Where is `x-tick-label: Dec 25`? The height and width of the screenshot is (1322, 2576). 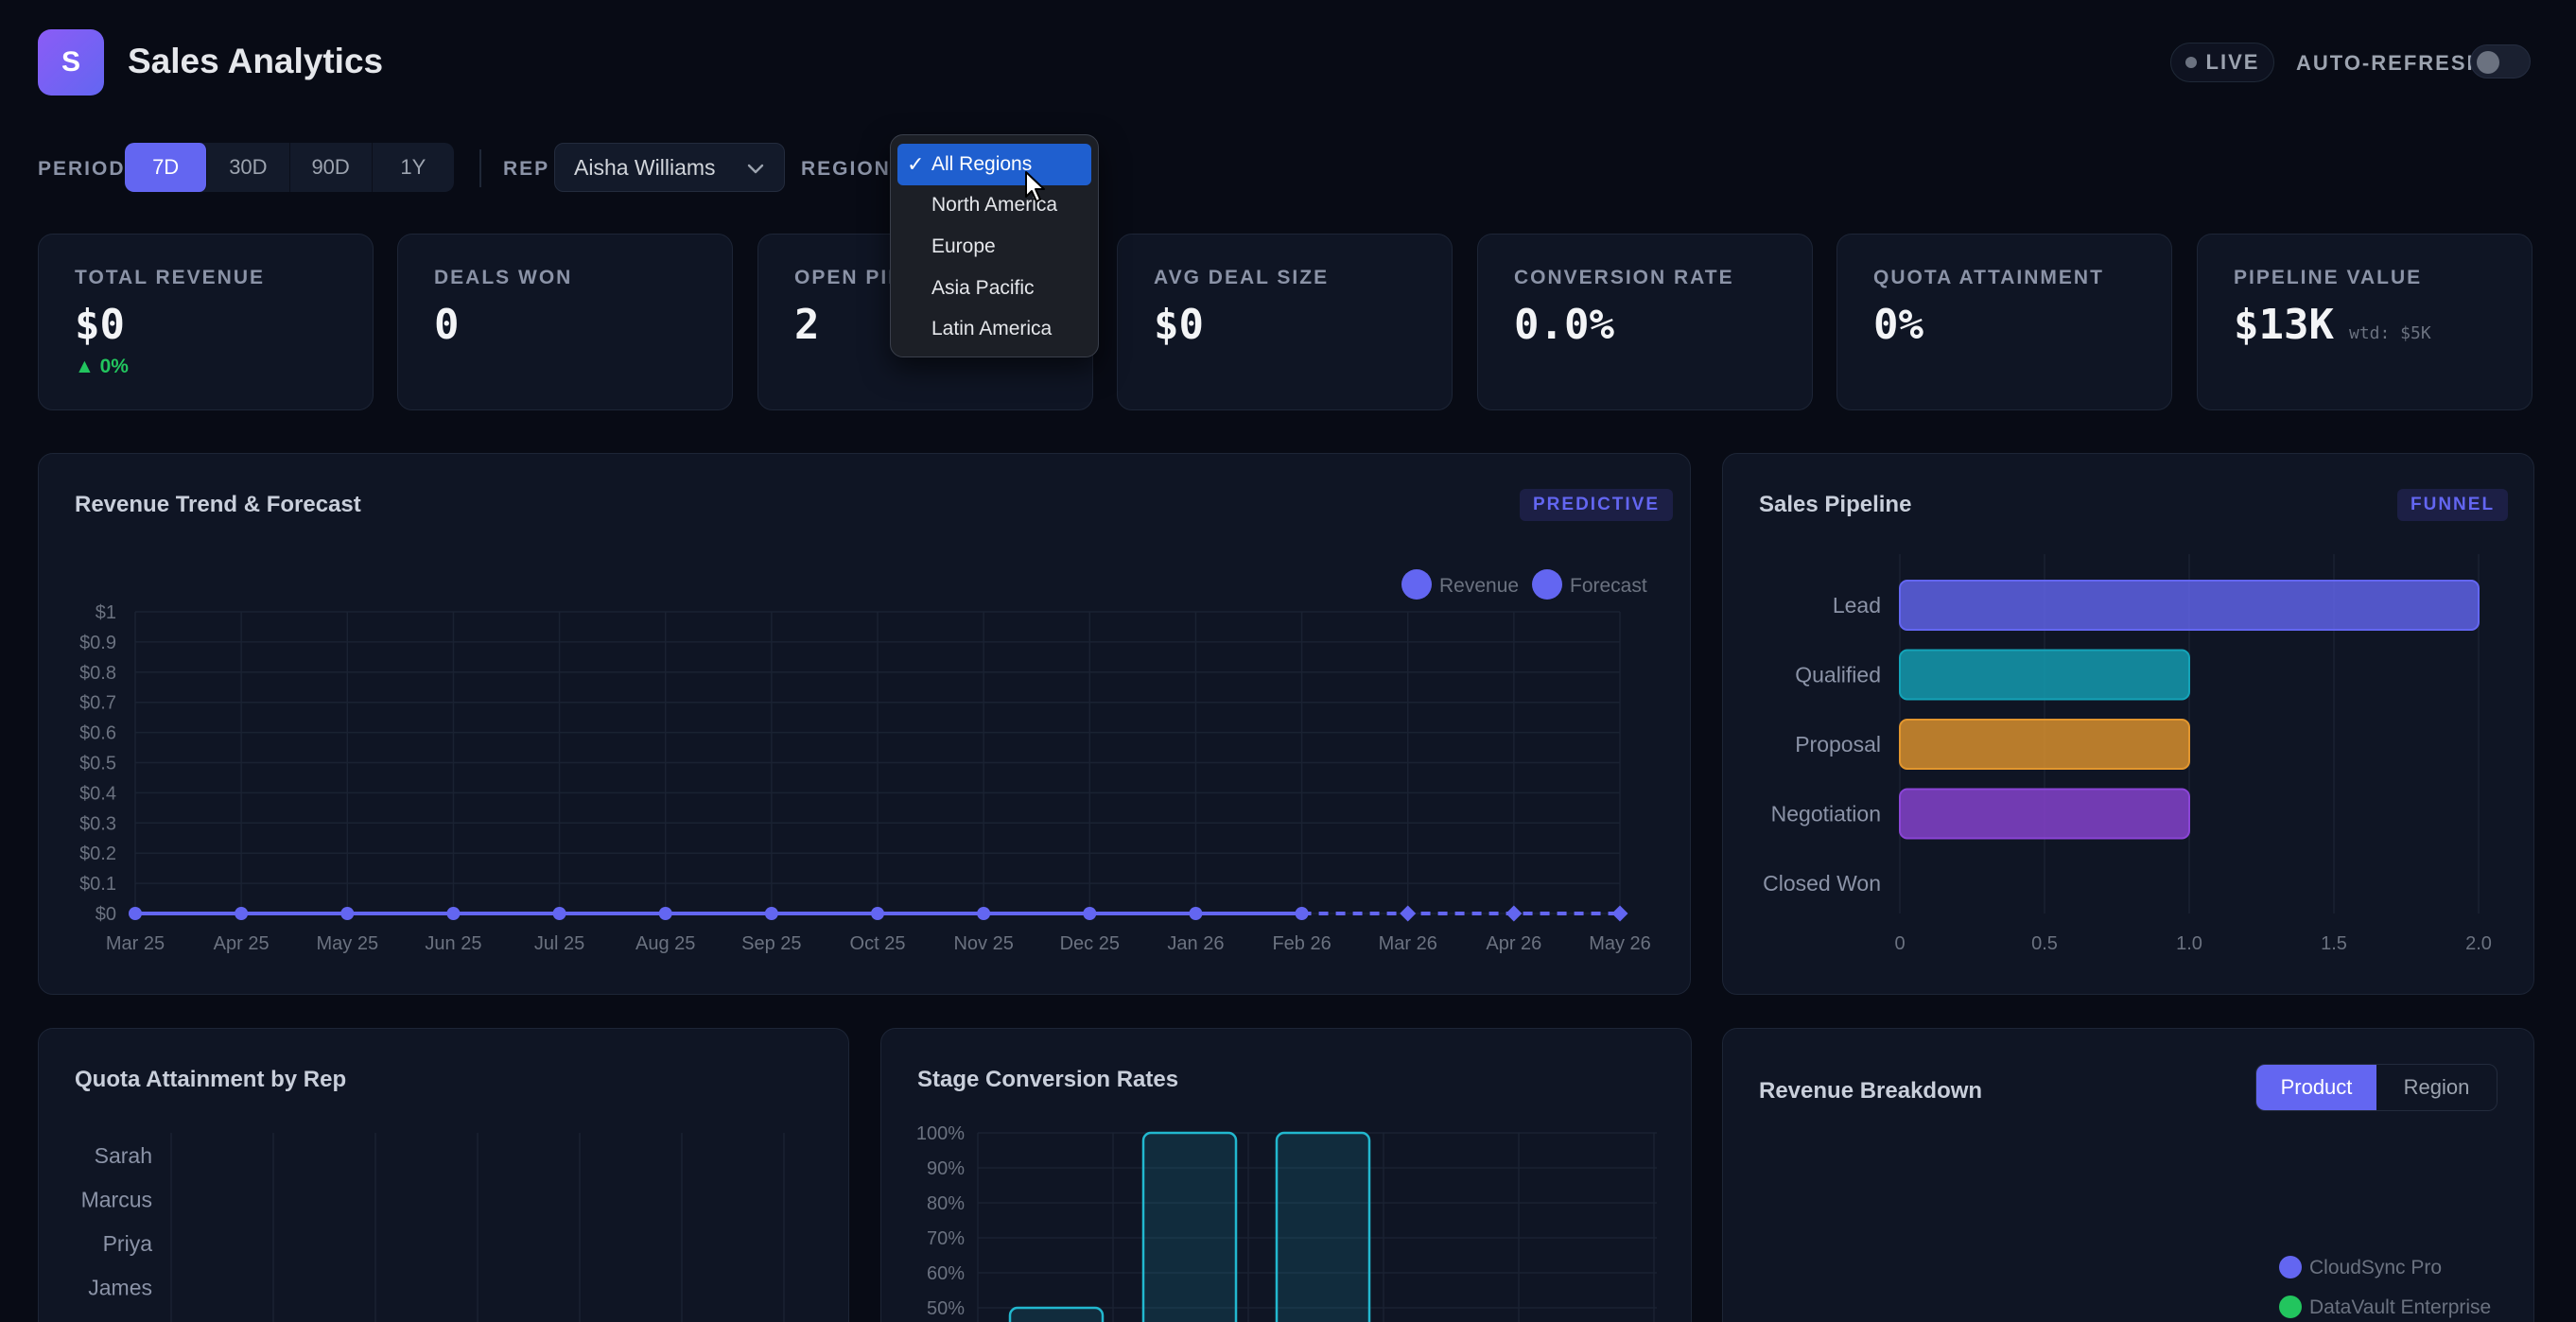
x-tick-label: Dec 25 is located at coordinates (1090, 943).